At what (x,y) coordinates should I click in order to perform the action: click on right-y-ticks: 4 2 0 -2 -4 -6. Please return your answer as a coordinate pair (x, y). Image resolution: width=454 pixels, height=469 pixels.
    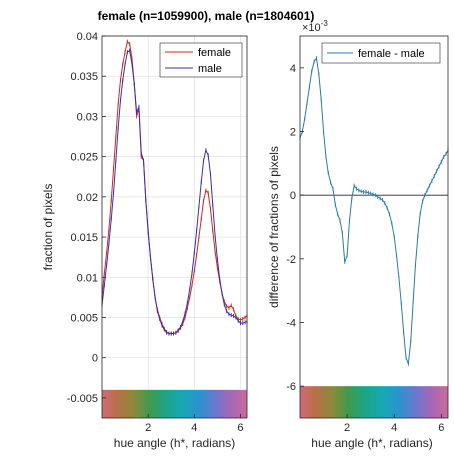
    Looking at the image, I should click on (295, 228).